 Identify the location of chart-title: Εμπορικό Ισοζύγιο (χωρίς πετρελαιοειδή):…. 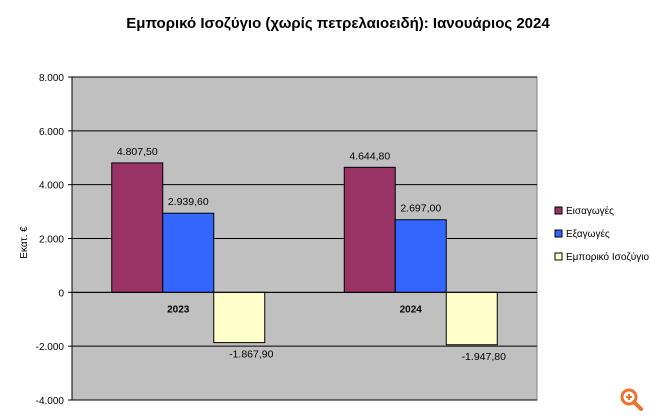
(338, 23).